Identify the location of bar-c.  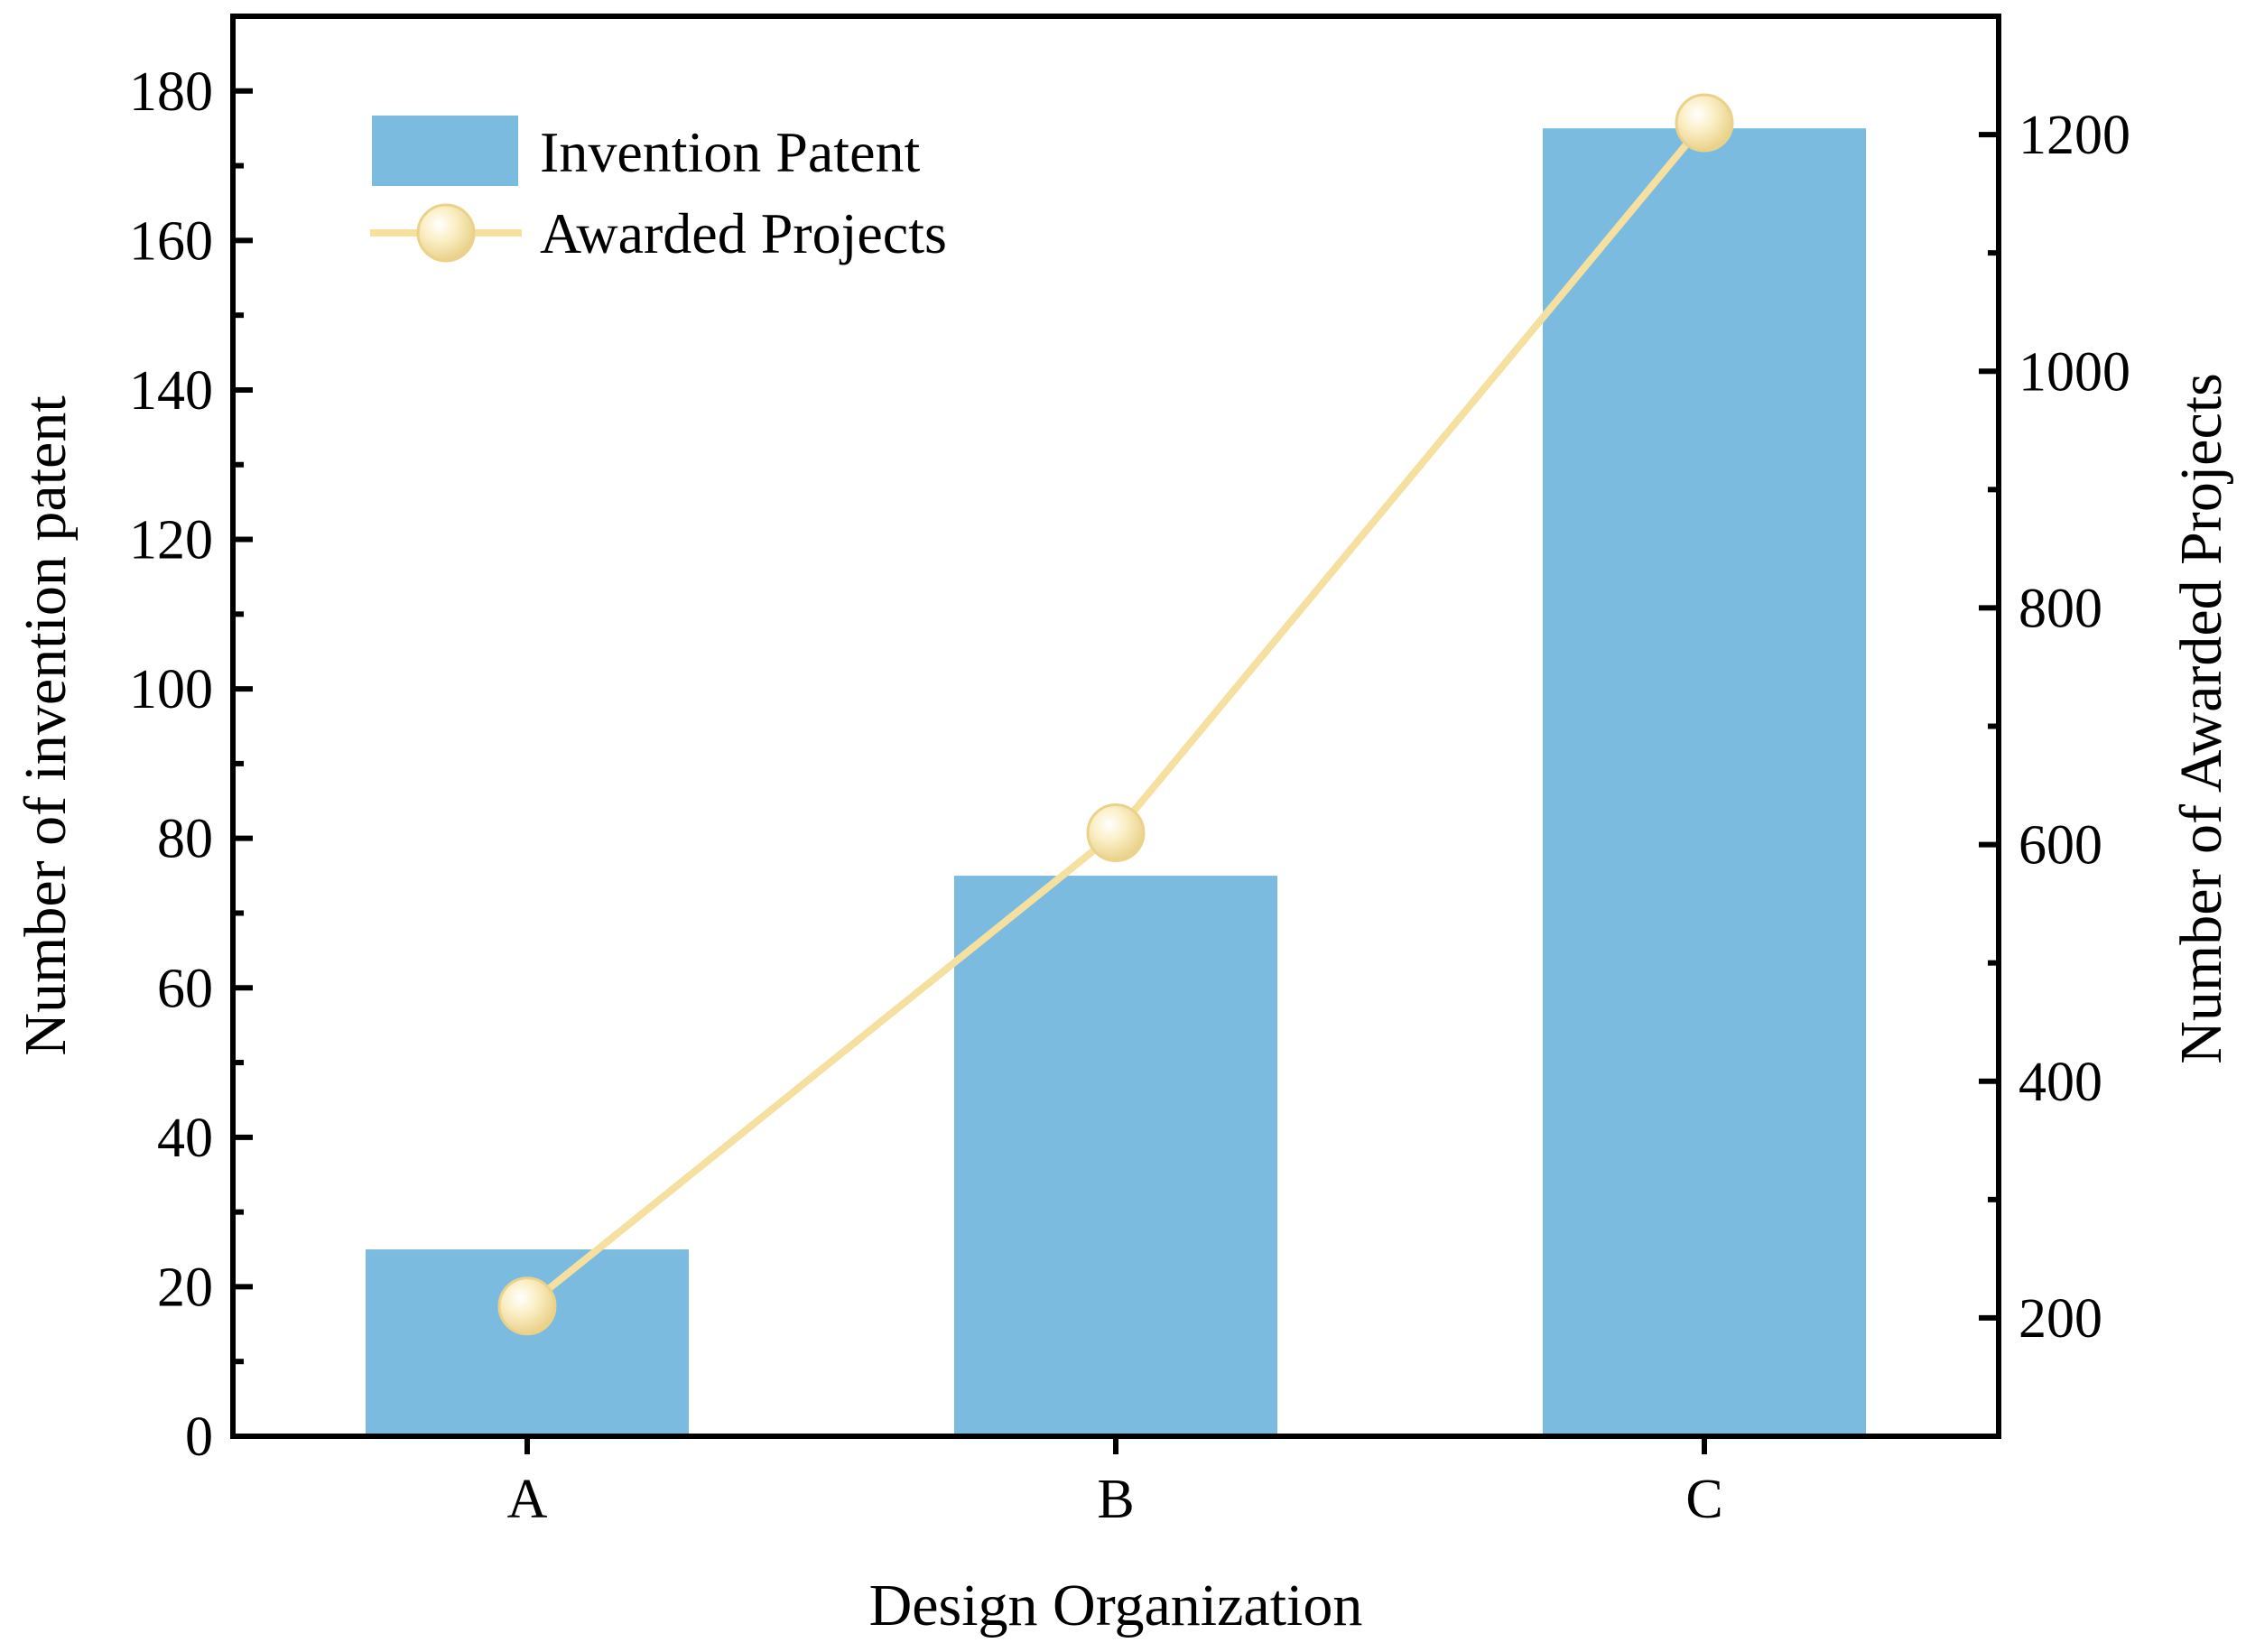
(1705, 782).